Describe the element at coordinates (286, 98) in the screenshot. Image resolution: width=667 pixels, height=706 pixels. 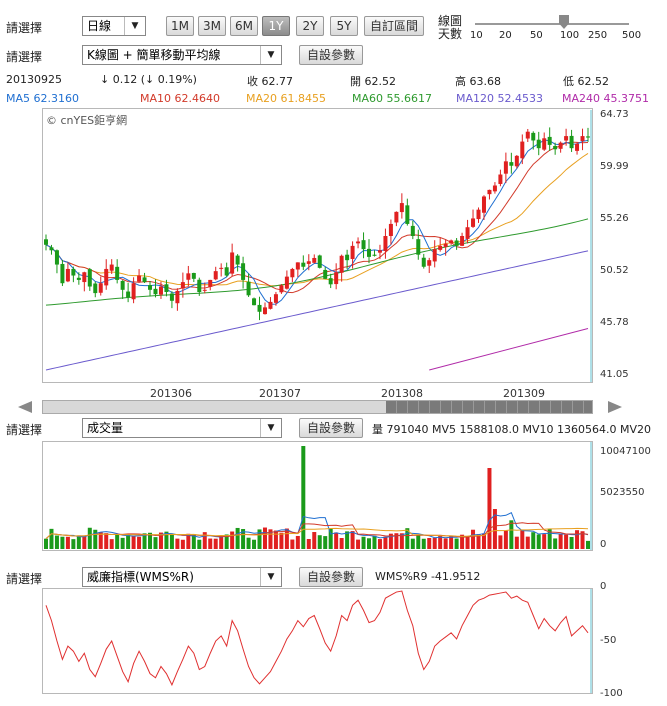
I see `ma-legend-item: MA20 61.8455` at that location.